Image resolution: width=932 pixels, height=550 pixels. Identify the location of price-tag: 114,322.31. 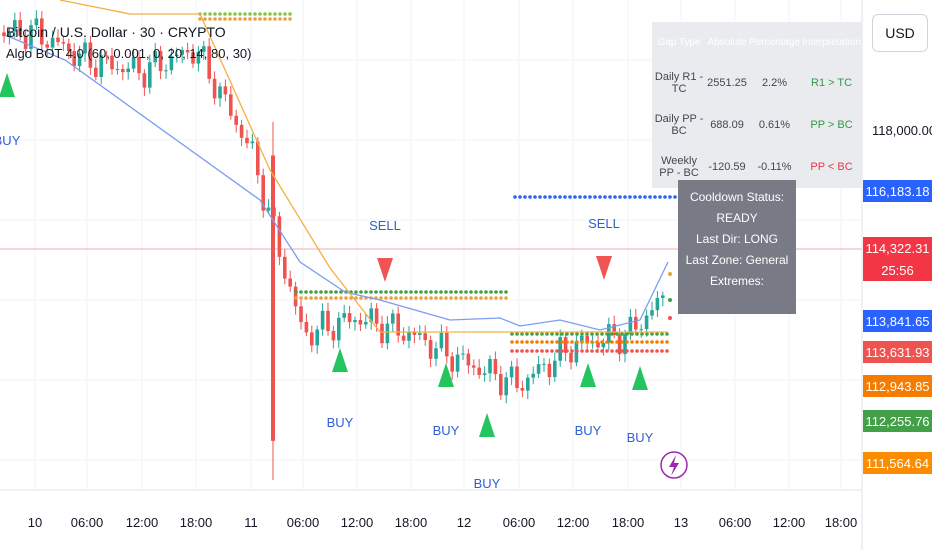
(897, 248).